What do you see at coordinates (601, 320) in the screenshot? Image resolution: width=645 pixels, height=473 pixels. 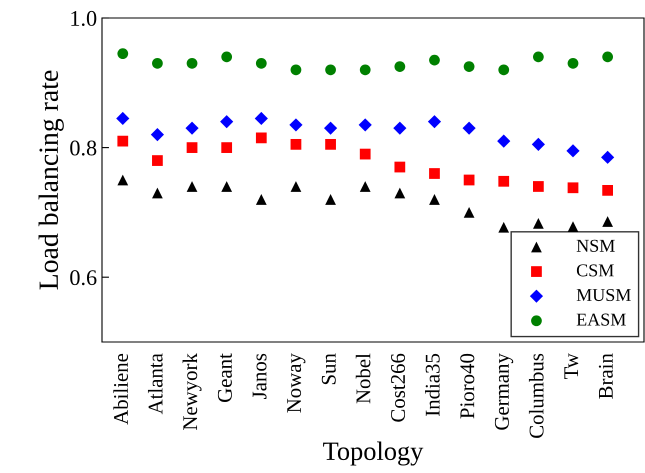 I see `legend-label: EASM` at bounding box center [601, 320].